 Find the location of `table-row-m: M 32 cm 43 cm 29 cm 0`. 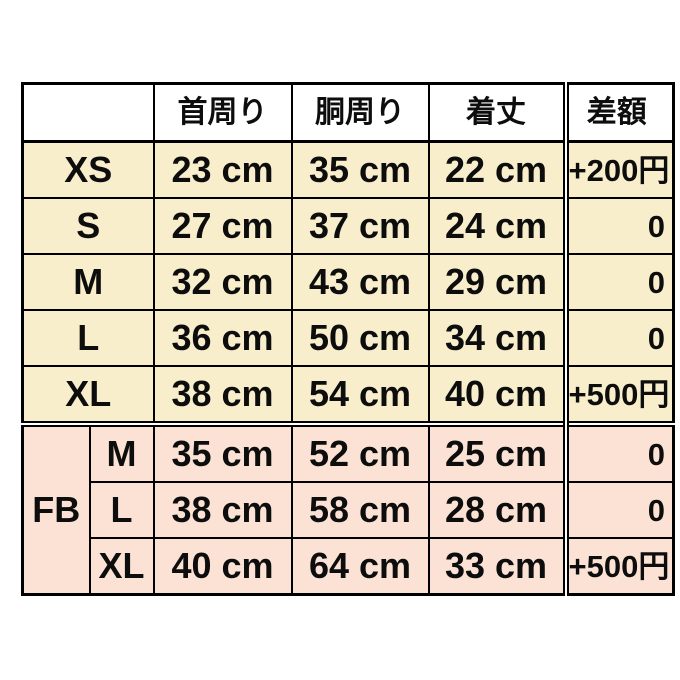

table-row-m: M 32 cm 43 cm 29 cm 0 is located at coordinates (348, 282).